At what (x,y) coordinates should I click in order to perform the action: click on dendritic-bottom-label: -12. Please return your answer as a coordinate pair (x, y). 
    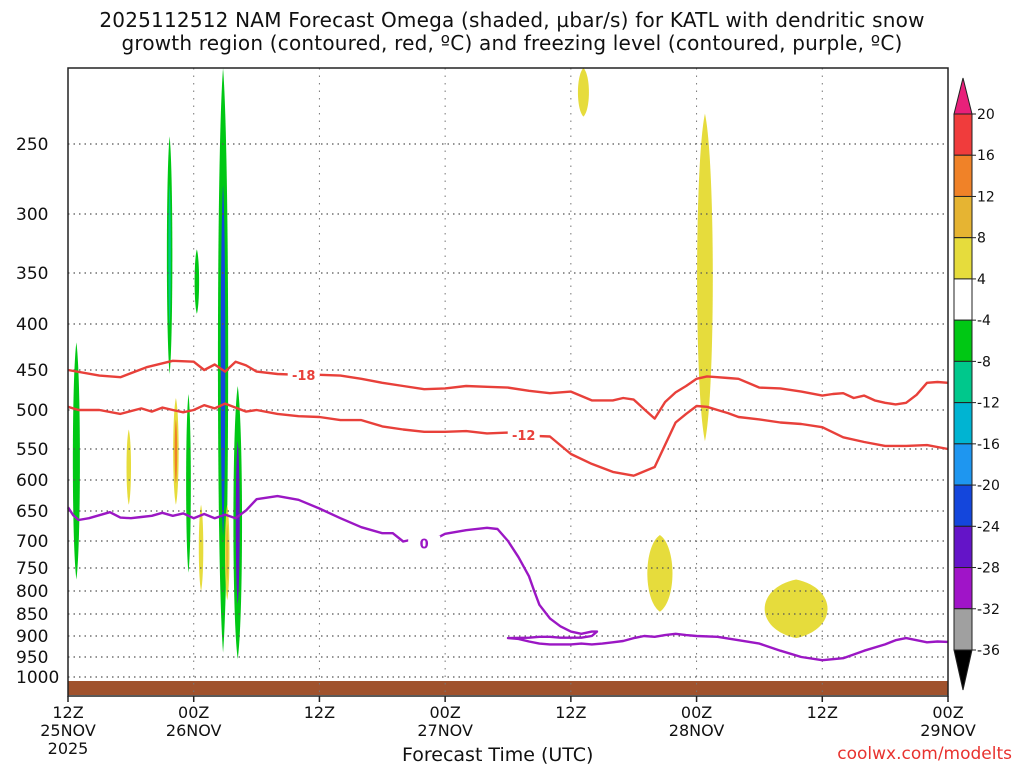
    Looking at the image, I should click on (524, 436).